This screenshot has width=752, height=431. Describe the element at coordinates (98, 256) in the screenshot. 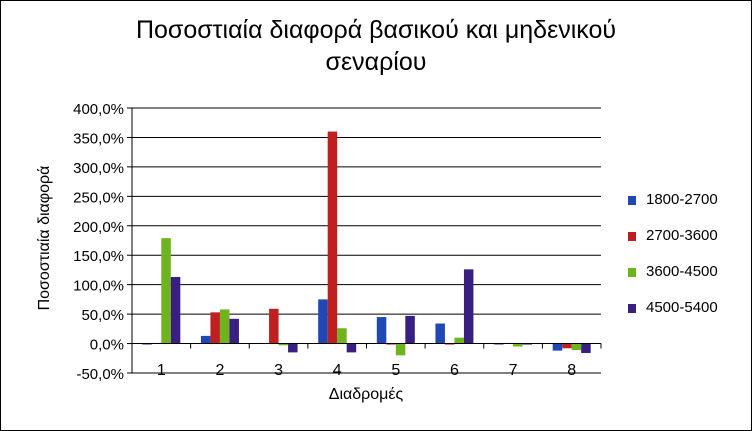

I see `y-tick-label: 150,0%` at that location.